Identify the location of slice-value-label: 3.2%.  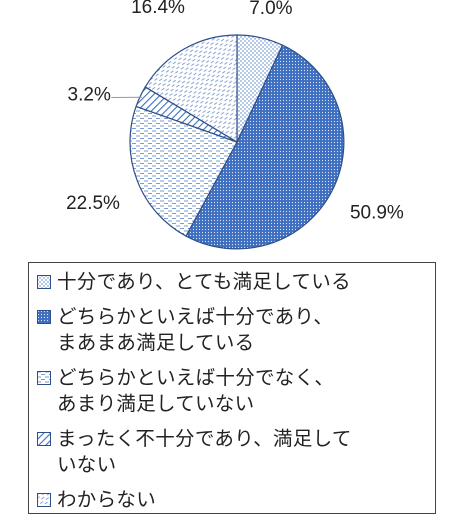
(89, 95).